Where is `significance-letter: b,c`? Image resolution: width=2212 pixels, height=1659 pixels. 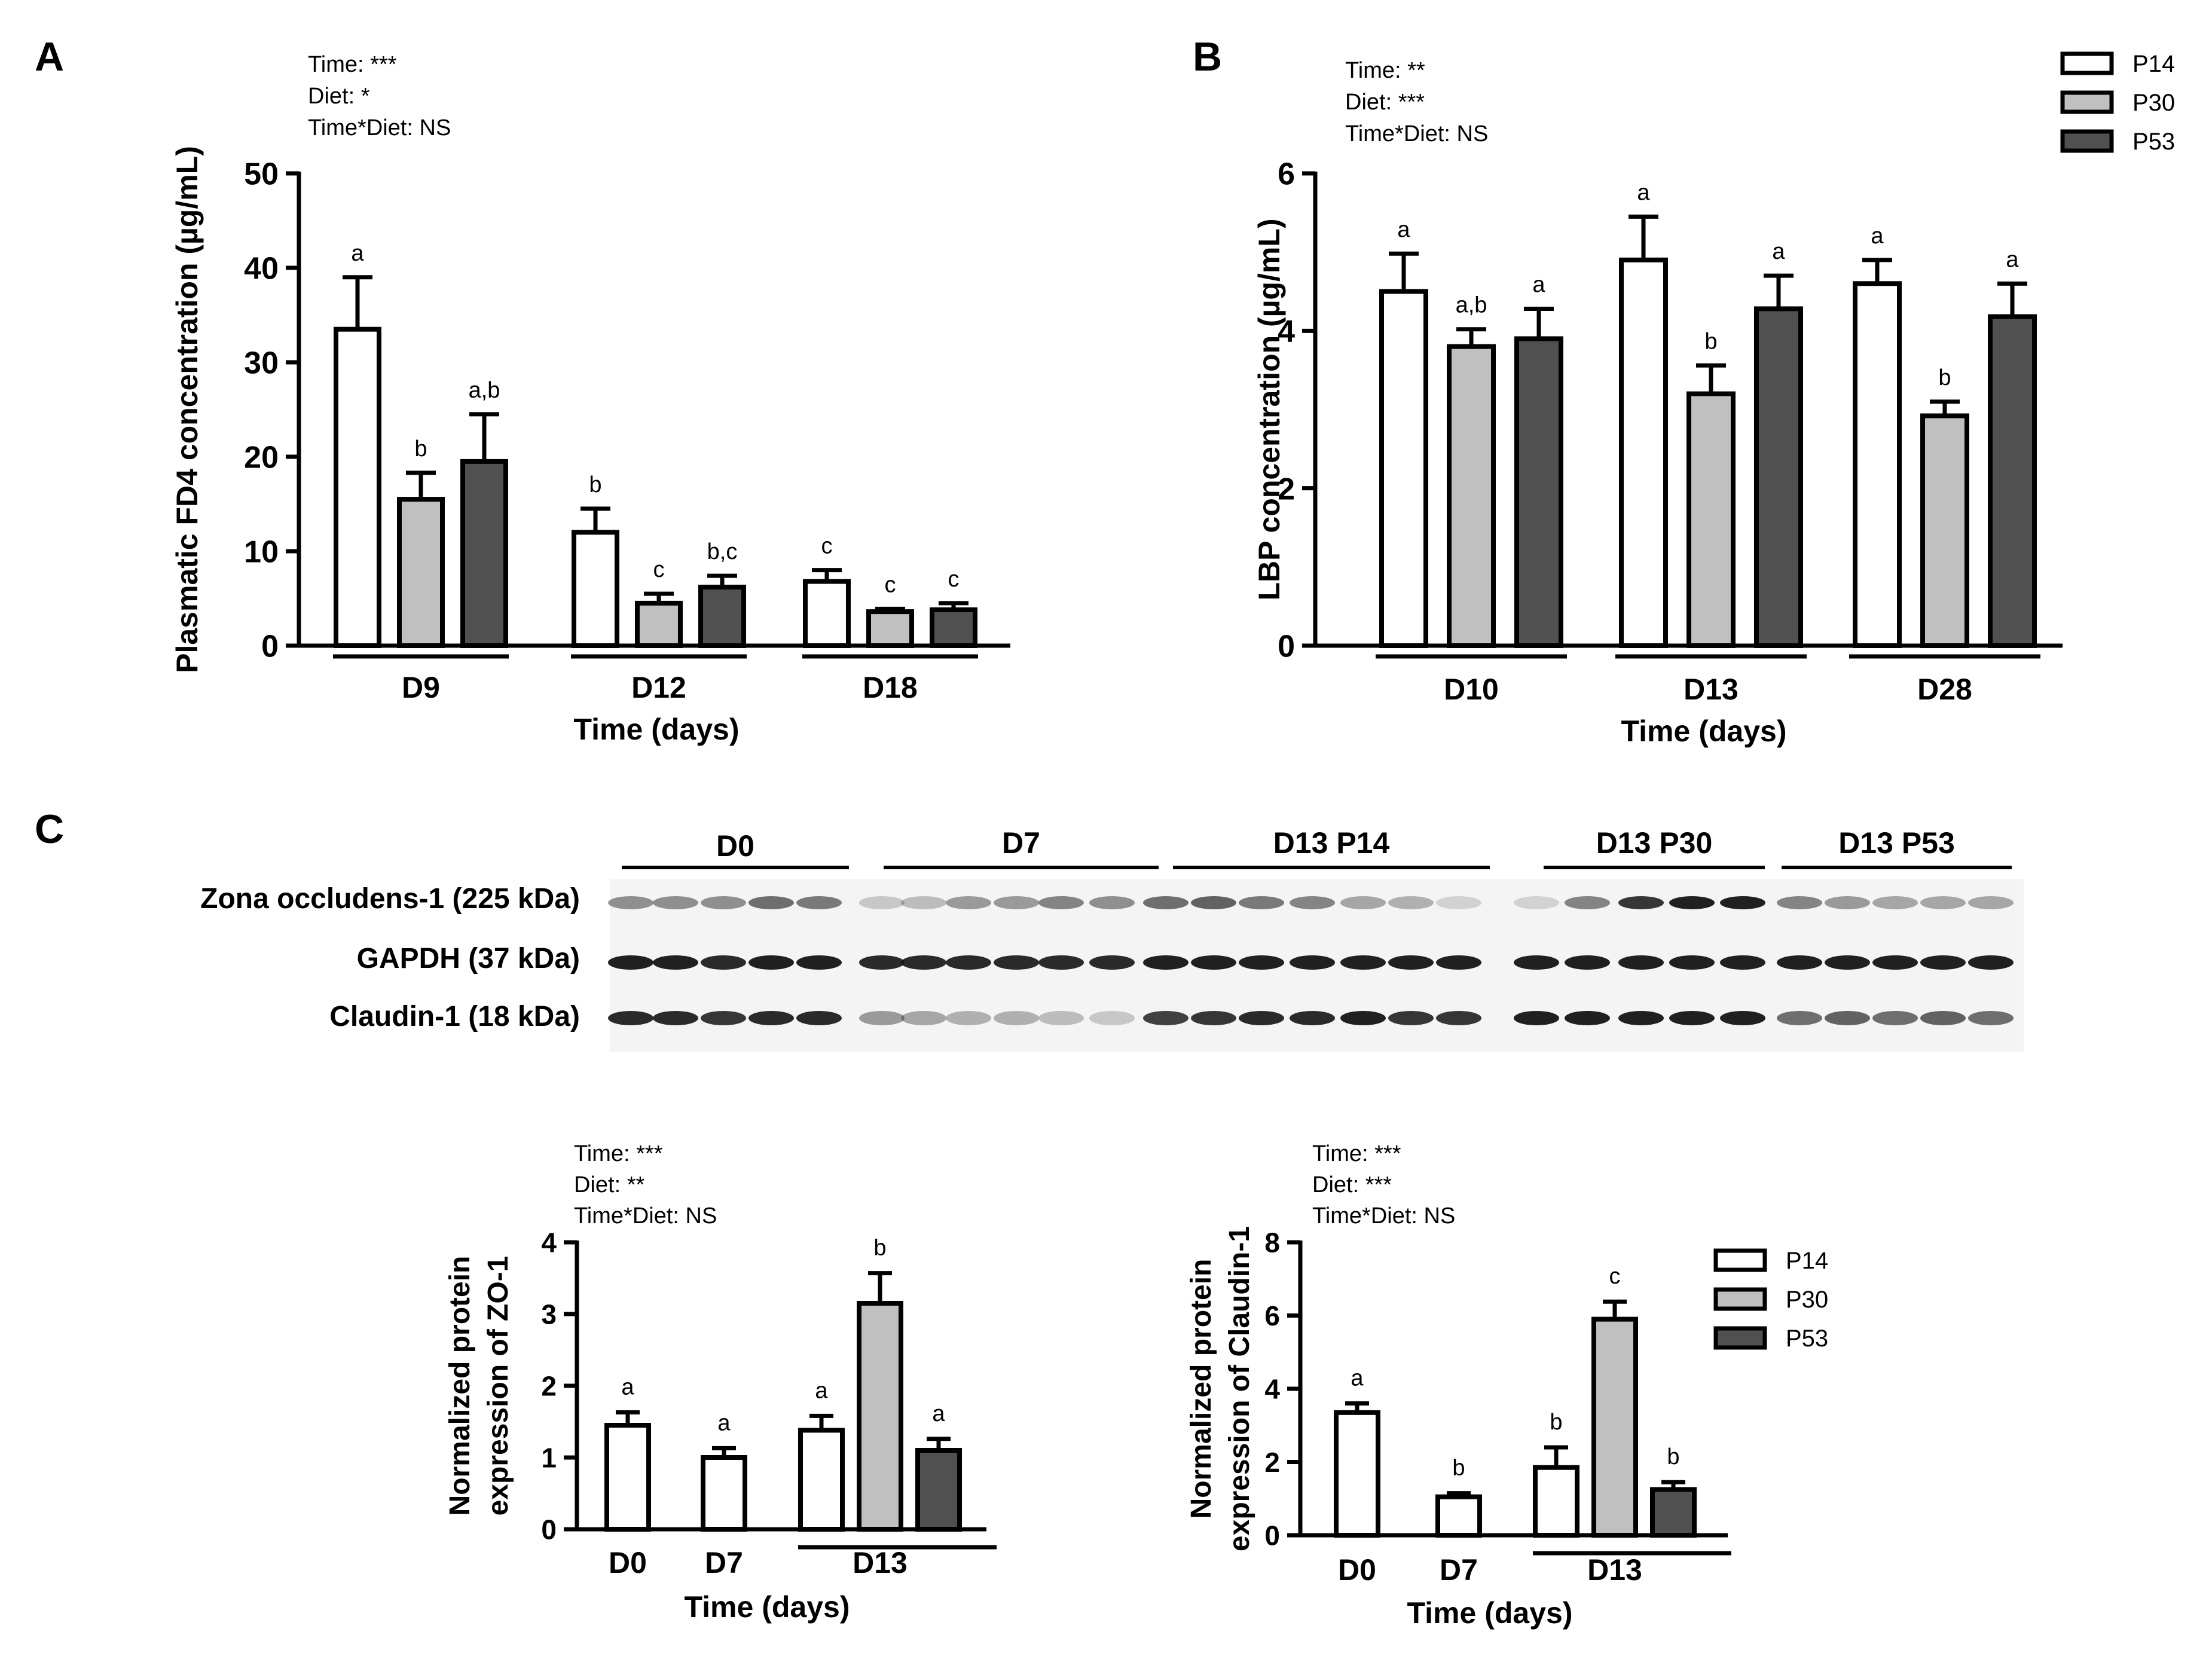 significance-letter: b,c is located at coordinates (722, 551).